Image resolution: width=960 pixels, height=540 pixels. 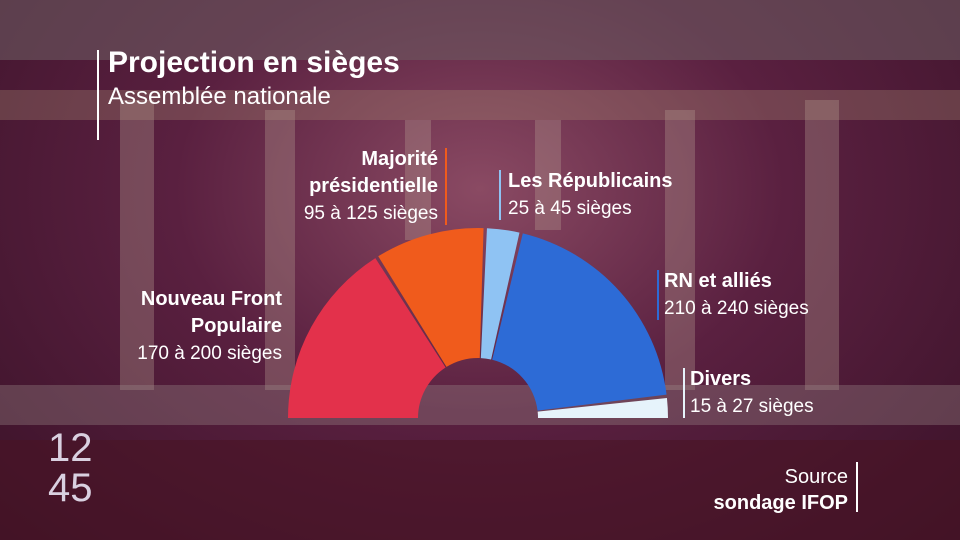 I want to click on seat-range: 170 à 200 sièges, so click(x=209, y=353).